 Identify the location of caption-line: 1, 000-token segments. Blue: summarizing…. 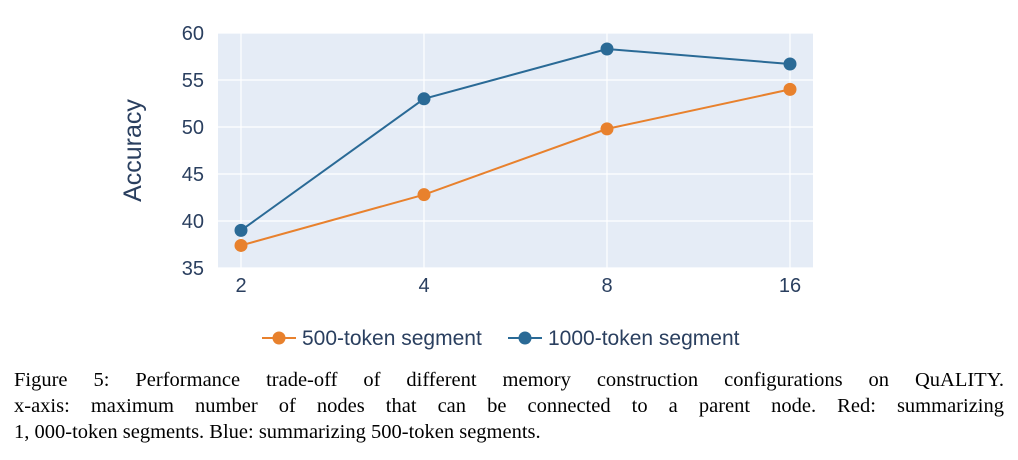
(277, 432).